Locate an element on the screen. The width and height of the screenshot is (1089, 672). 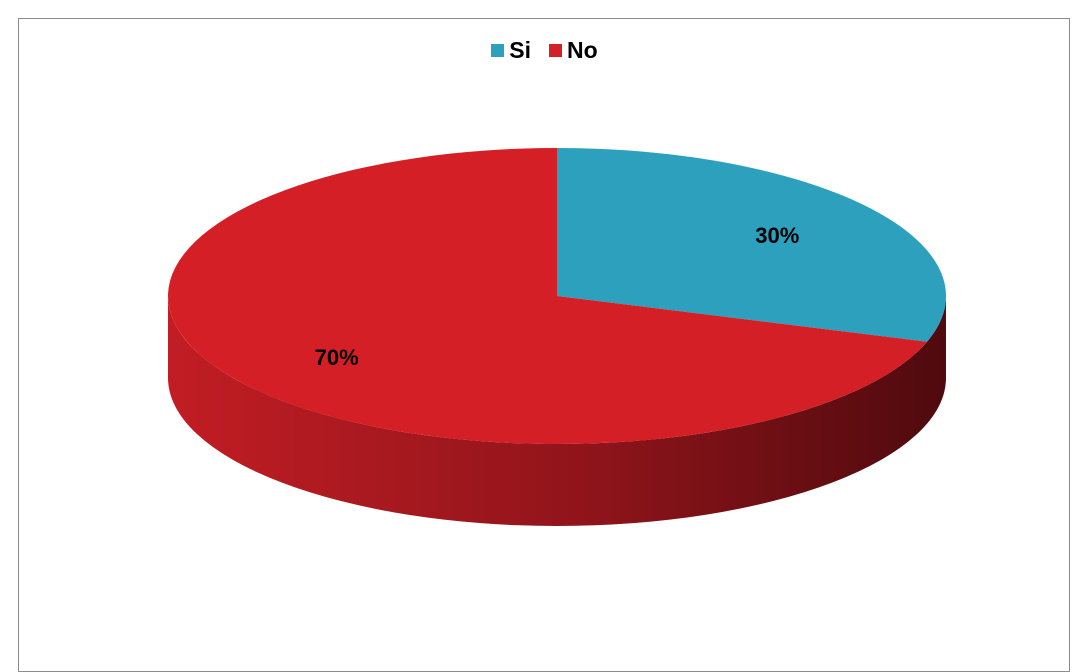
chart-legend: Si No is located at coordinates (544, 50).